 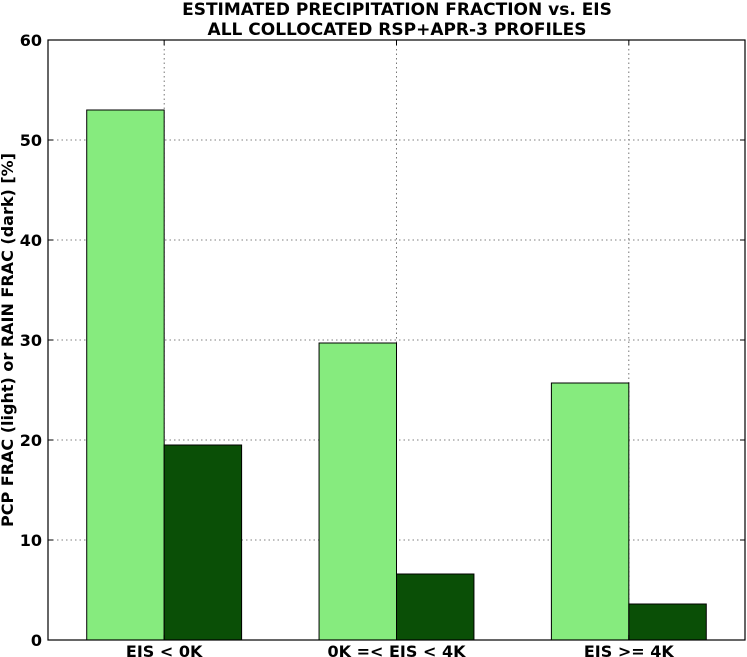 What do you see at coordinates (31, 40) in the screenshot?
I see `y-tick-label: 60` at bounding box center [31, 40].